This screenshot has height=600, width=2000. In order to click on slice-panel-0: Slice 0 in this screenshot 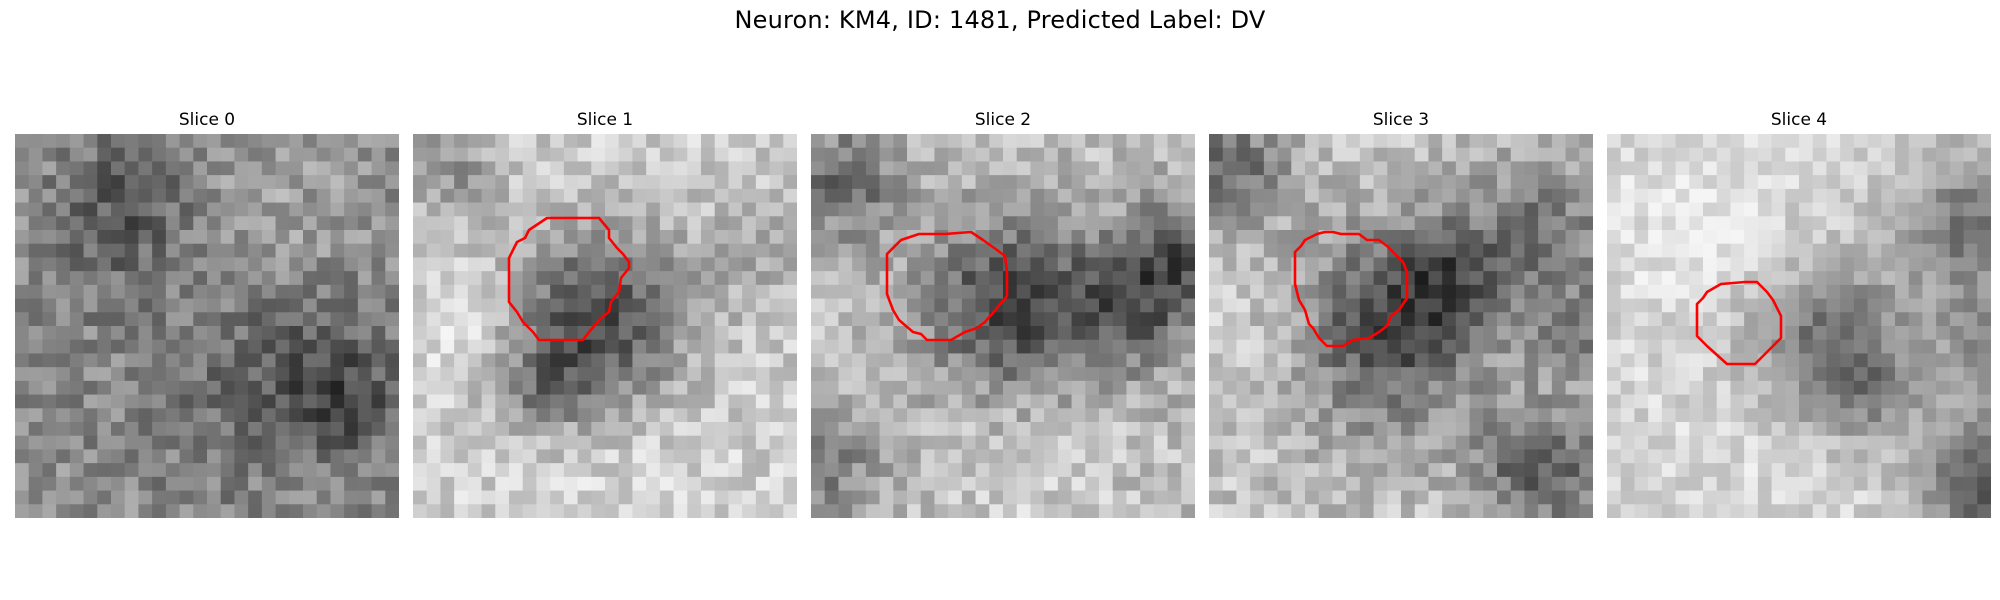, I will do `click(207, 313)`.